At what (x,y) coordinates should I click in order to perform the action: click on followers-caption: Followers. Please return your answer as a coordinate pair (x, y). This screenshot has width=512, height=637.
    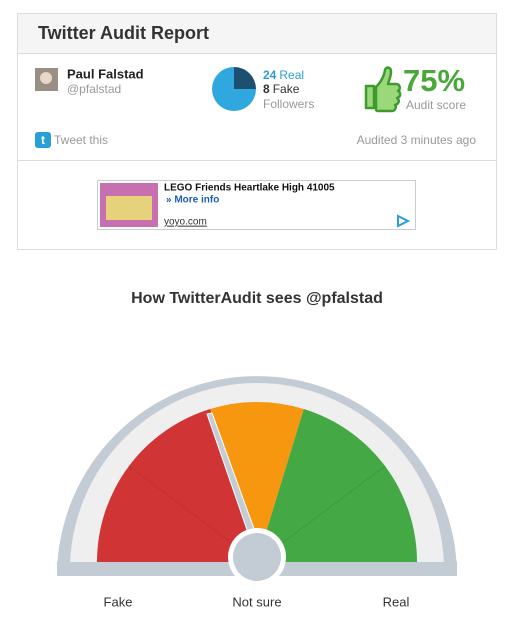
    Looking at the image, I should click on (288, 104).